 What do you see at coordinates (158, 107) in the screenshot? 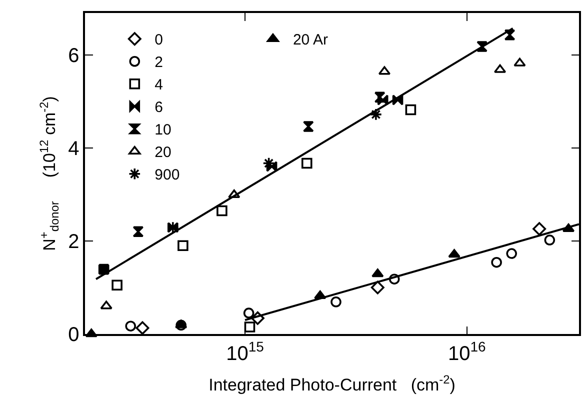
I see `legend-label: 6` at bounding box center [158, 107].